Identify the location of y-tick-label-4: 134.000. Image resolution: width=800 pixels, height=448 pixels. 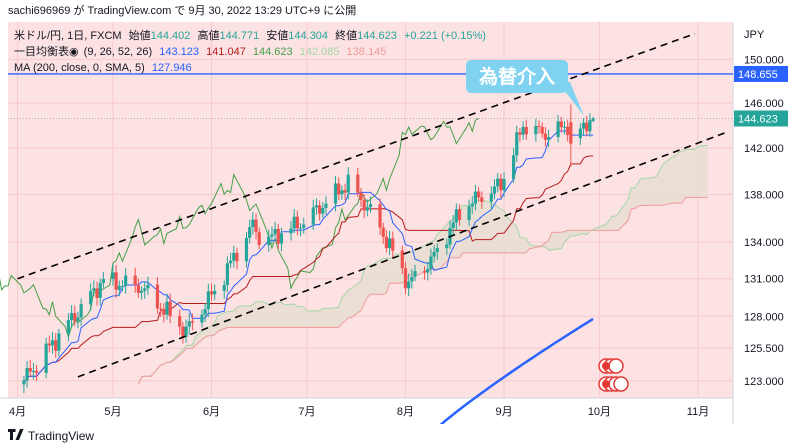
(764, 243).